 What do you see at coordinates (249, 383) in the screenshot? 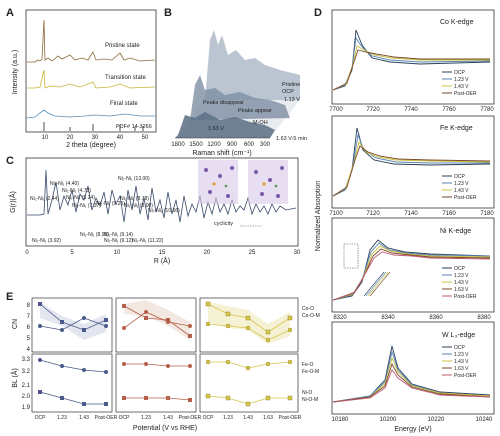
I see `e-ni-bl-frame` at bounding box center [249, 383].